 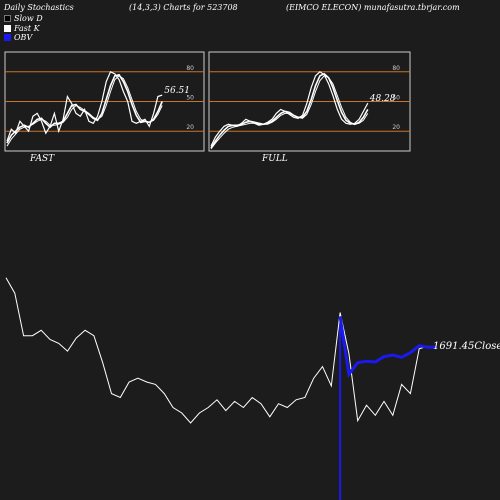 I want to click on legend-item-fast-k: Fast K, so click(x=22, y=28).